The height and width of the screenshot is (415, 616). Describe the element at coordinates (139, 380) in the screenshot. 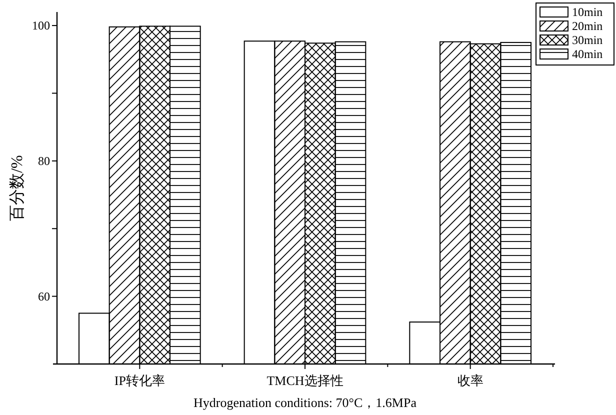

I see `x-tick-label: IP转化率` at that location.